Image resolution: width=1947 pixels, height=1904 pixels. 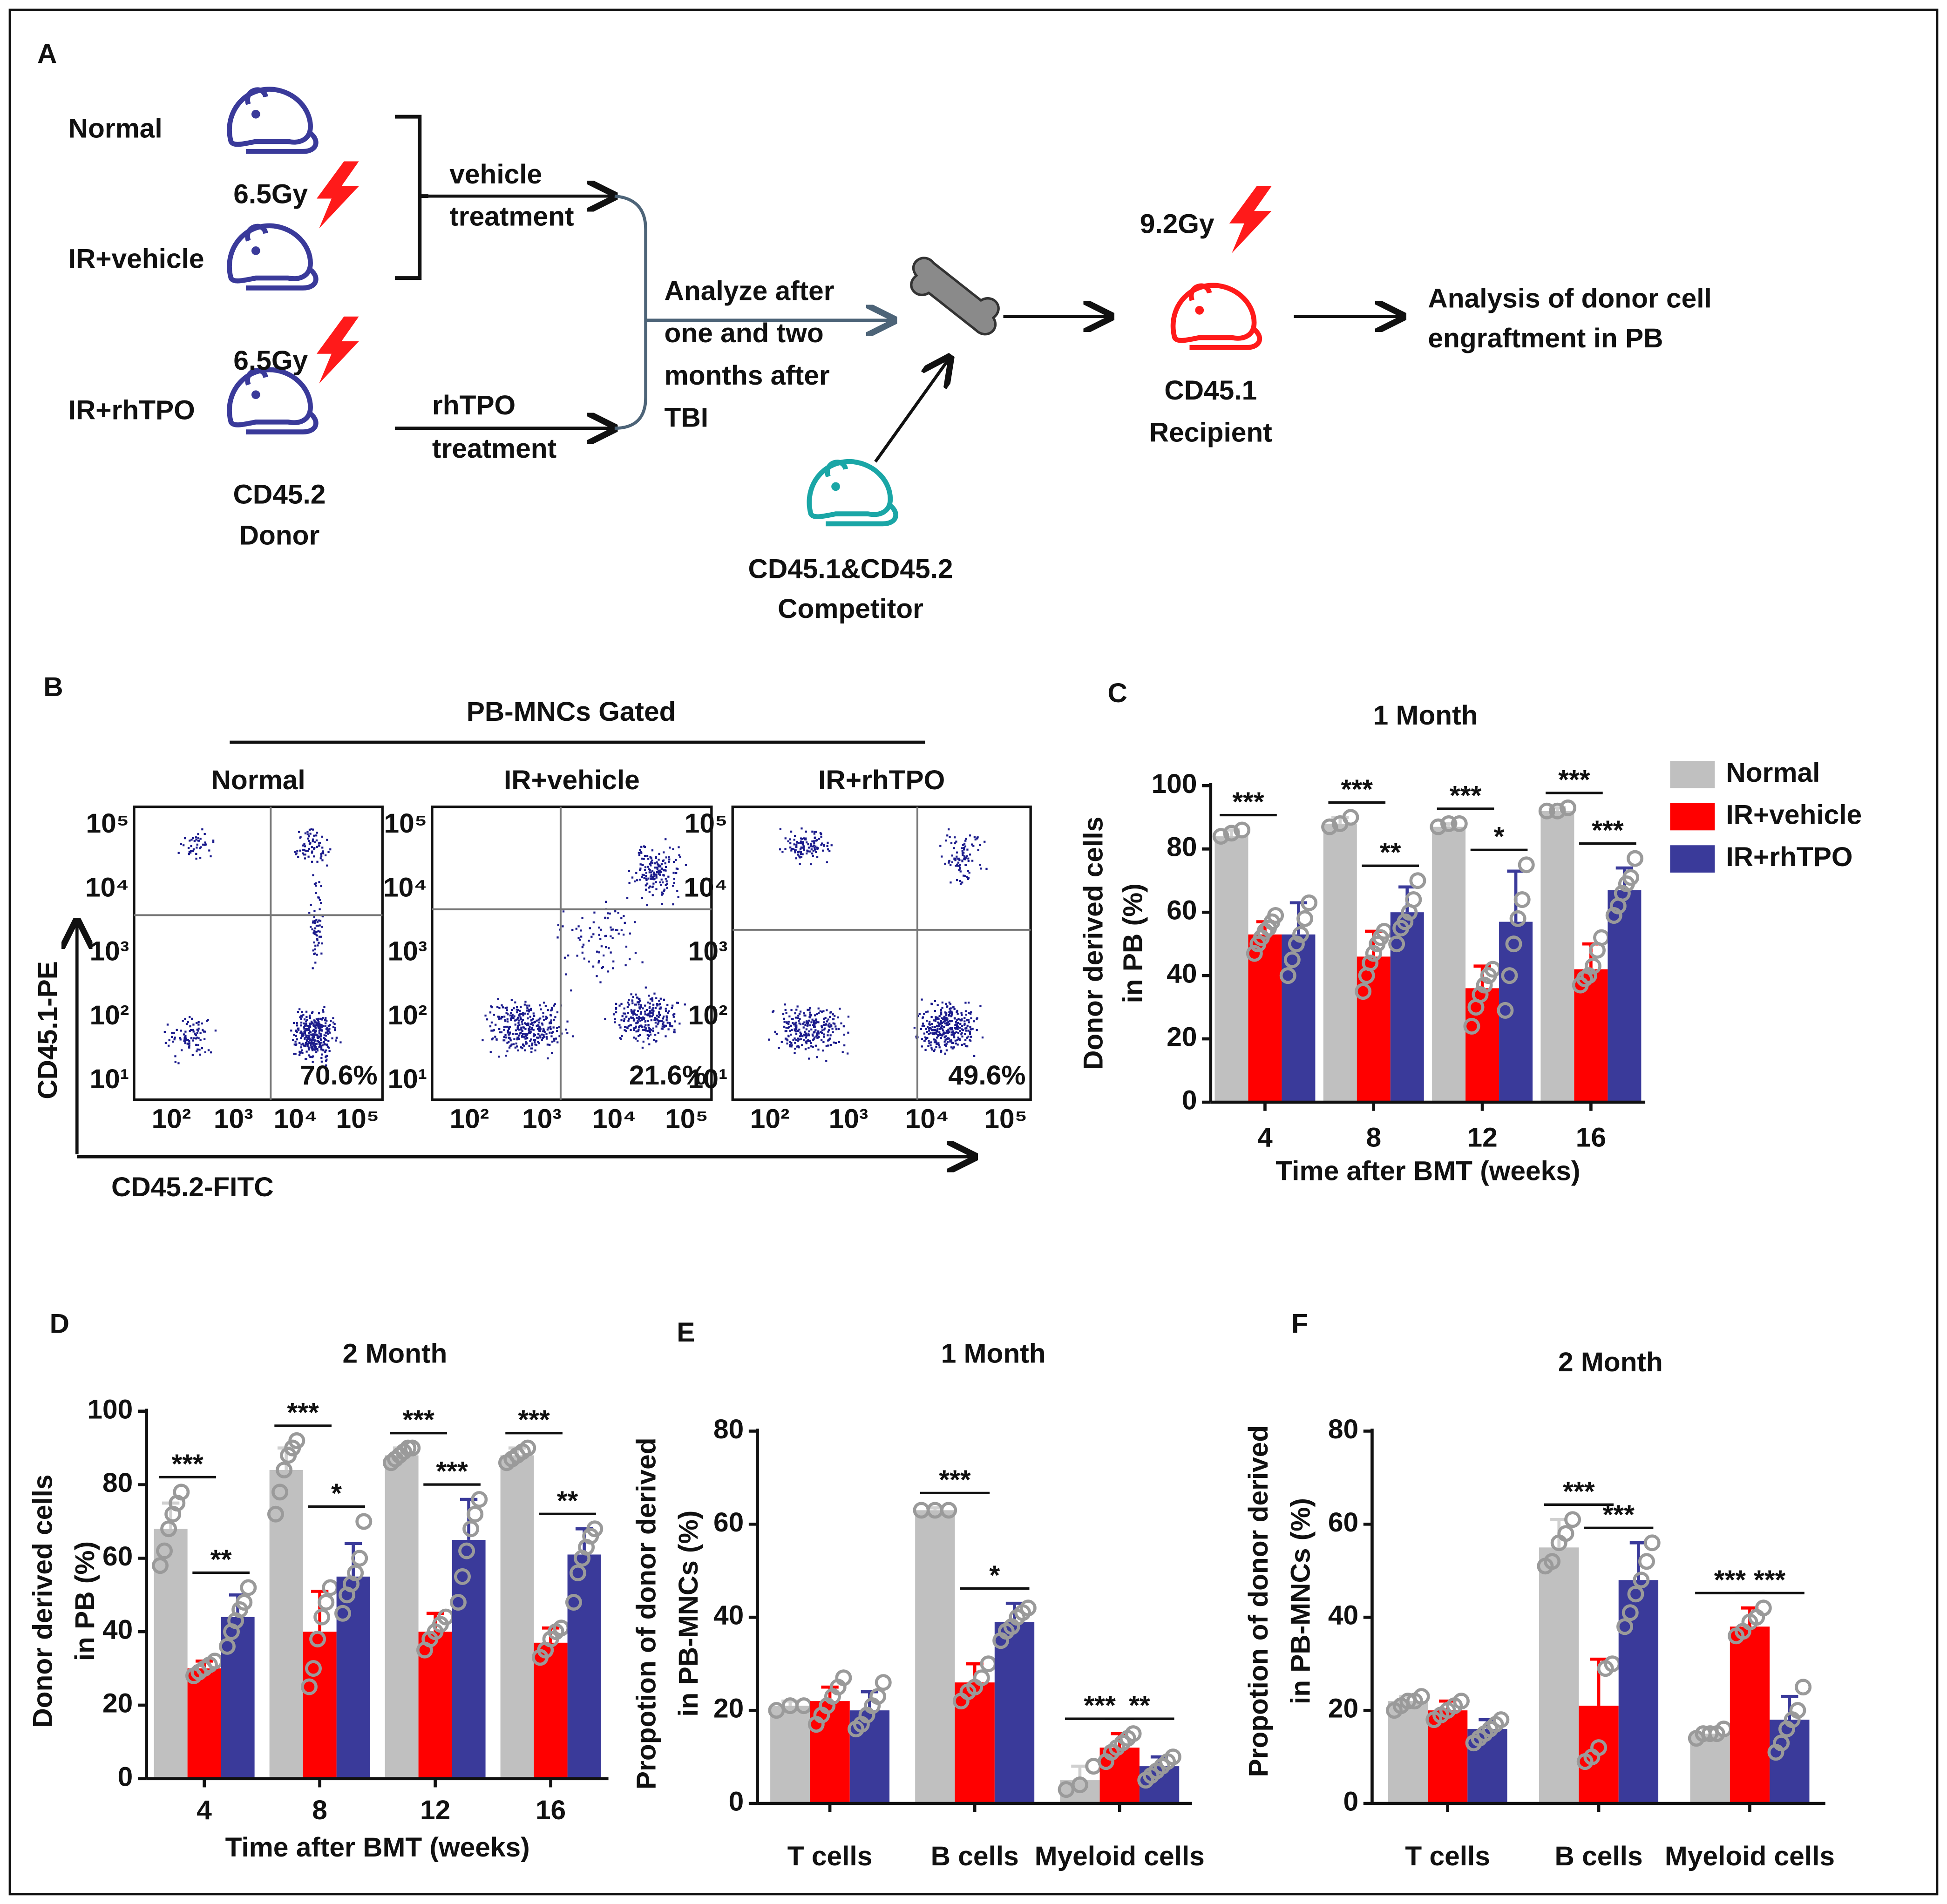 I want to click on step-label: CD45.1, so click(x=1211, y=391).